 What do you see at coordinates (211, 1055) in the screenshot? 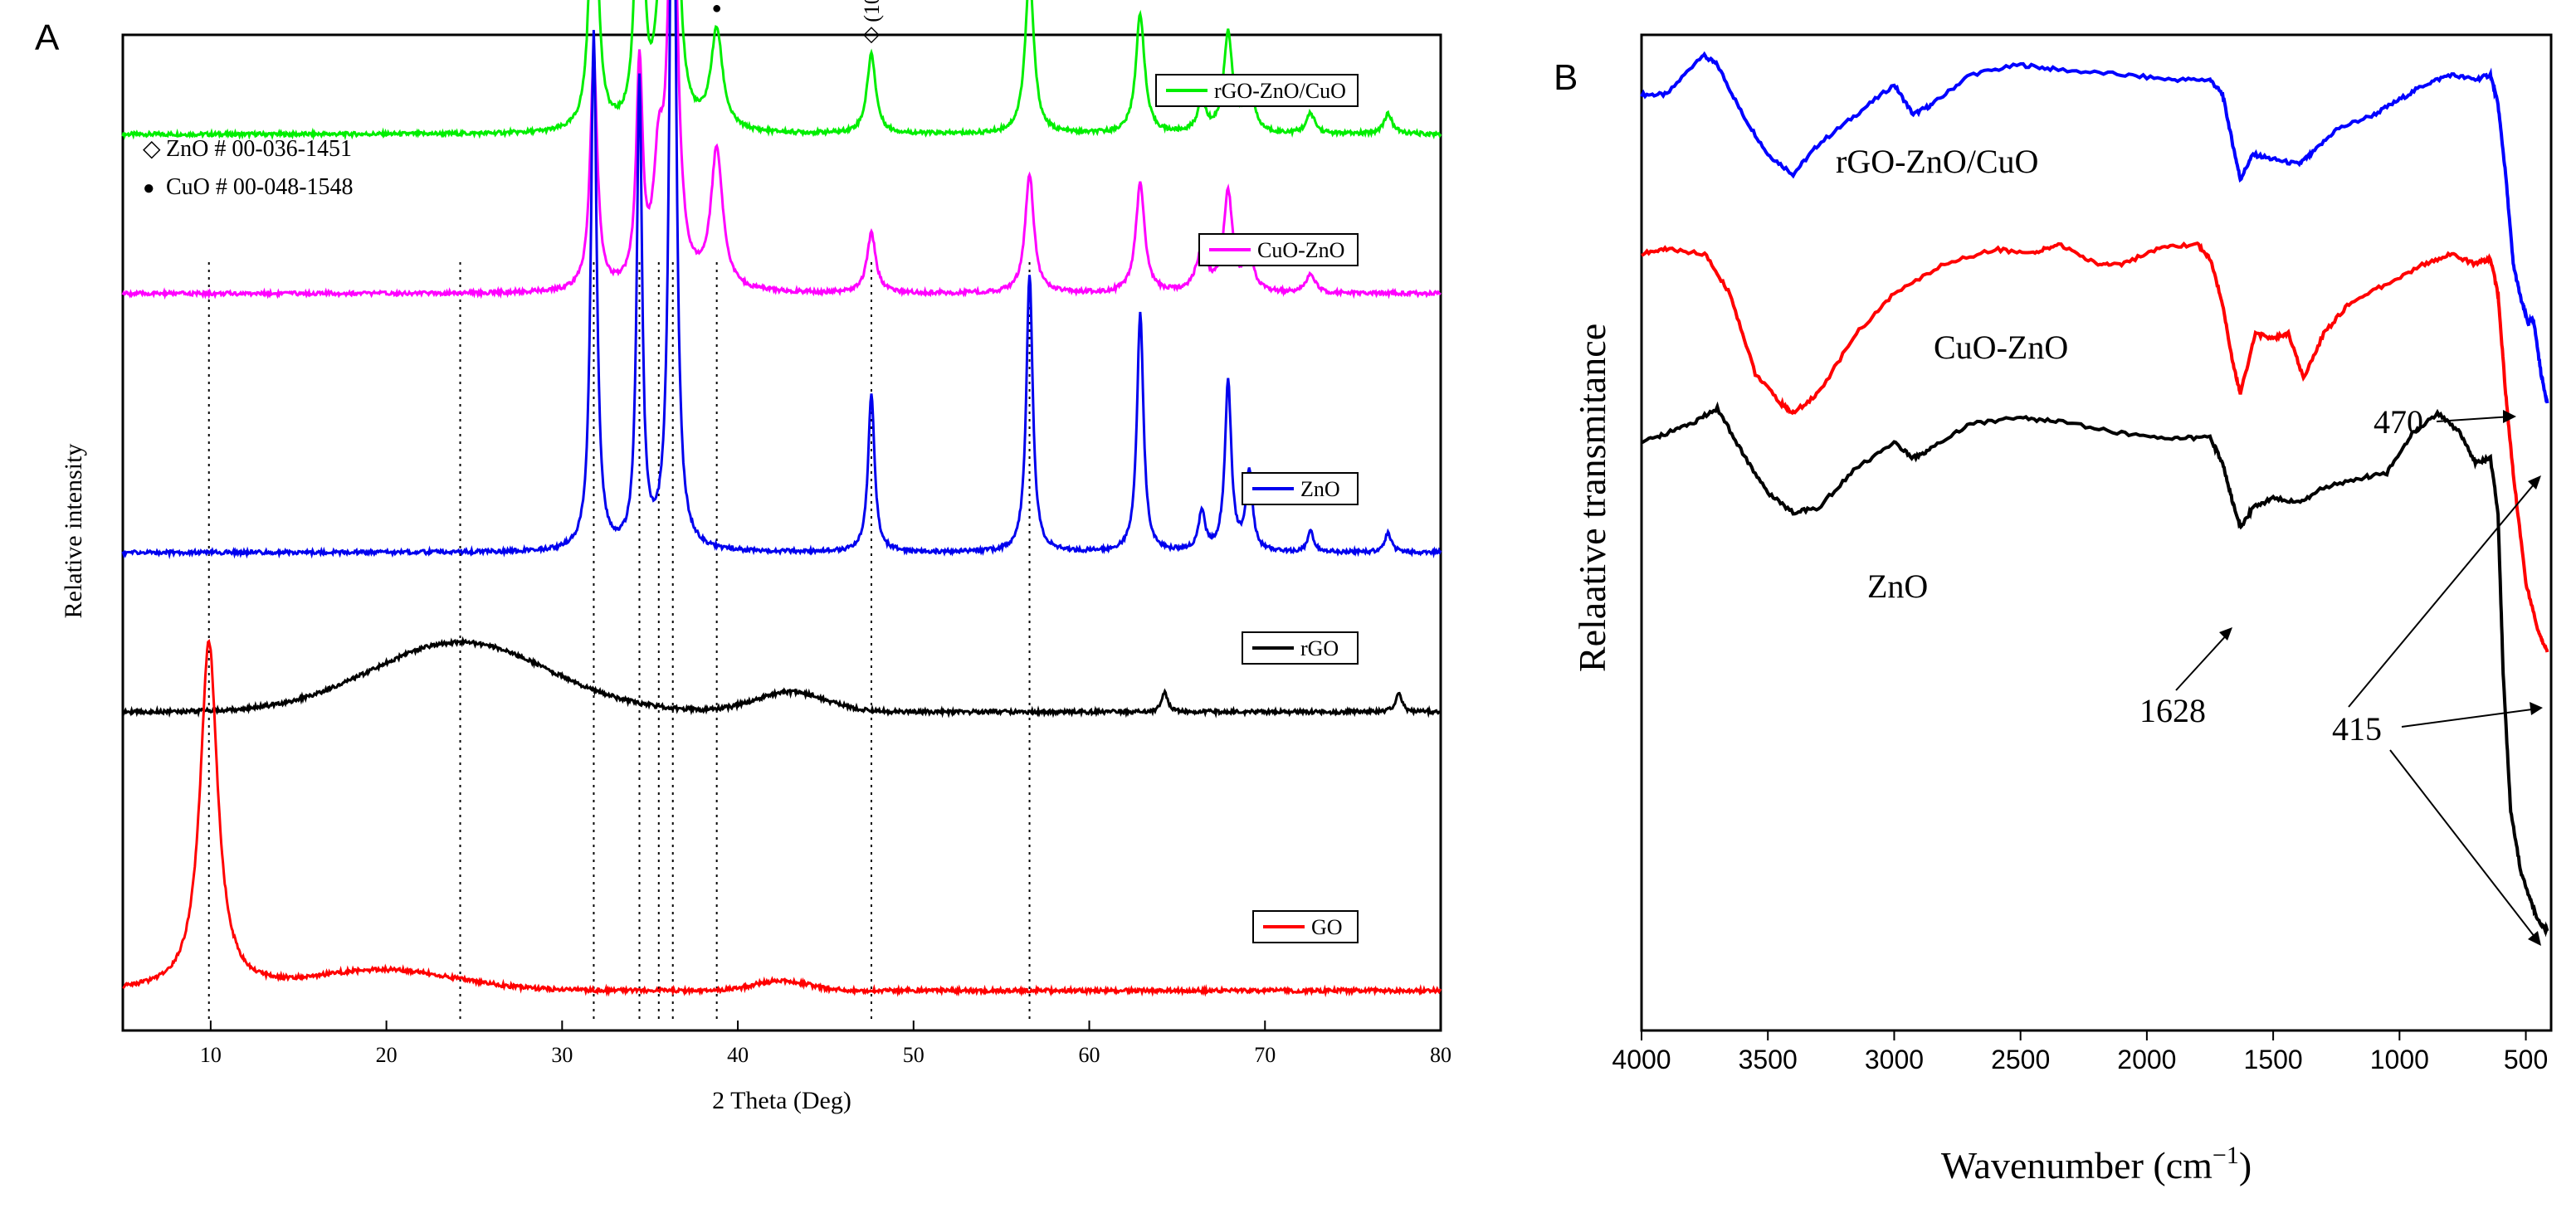
I see `x-tick-label-10: 10` at bounding box center [211, 1055].